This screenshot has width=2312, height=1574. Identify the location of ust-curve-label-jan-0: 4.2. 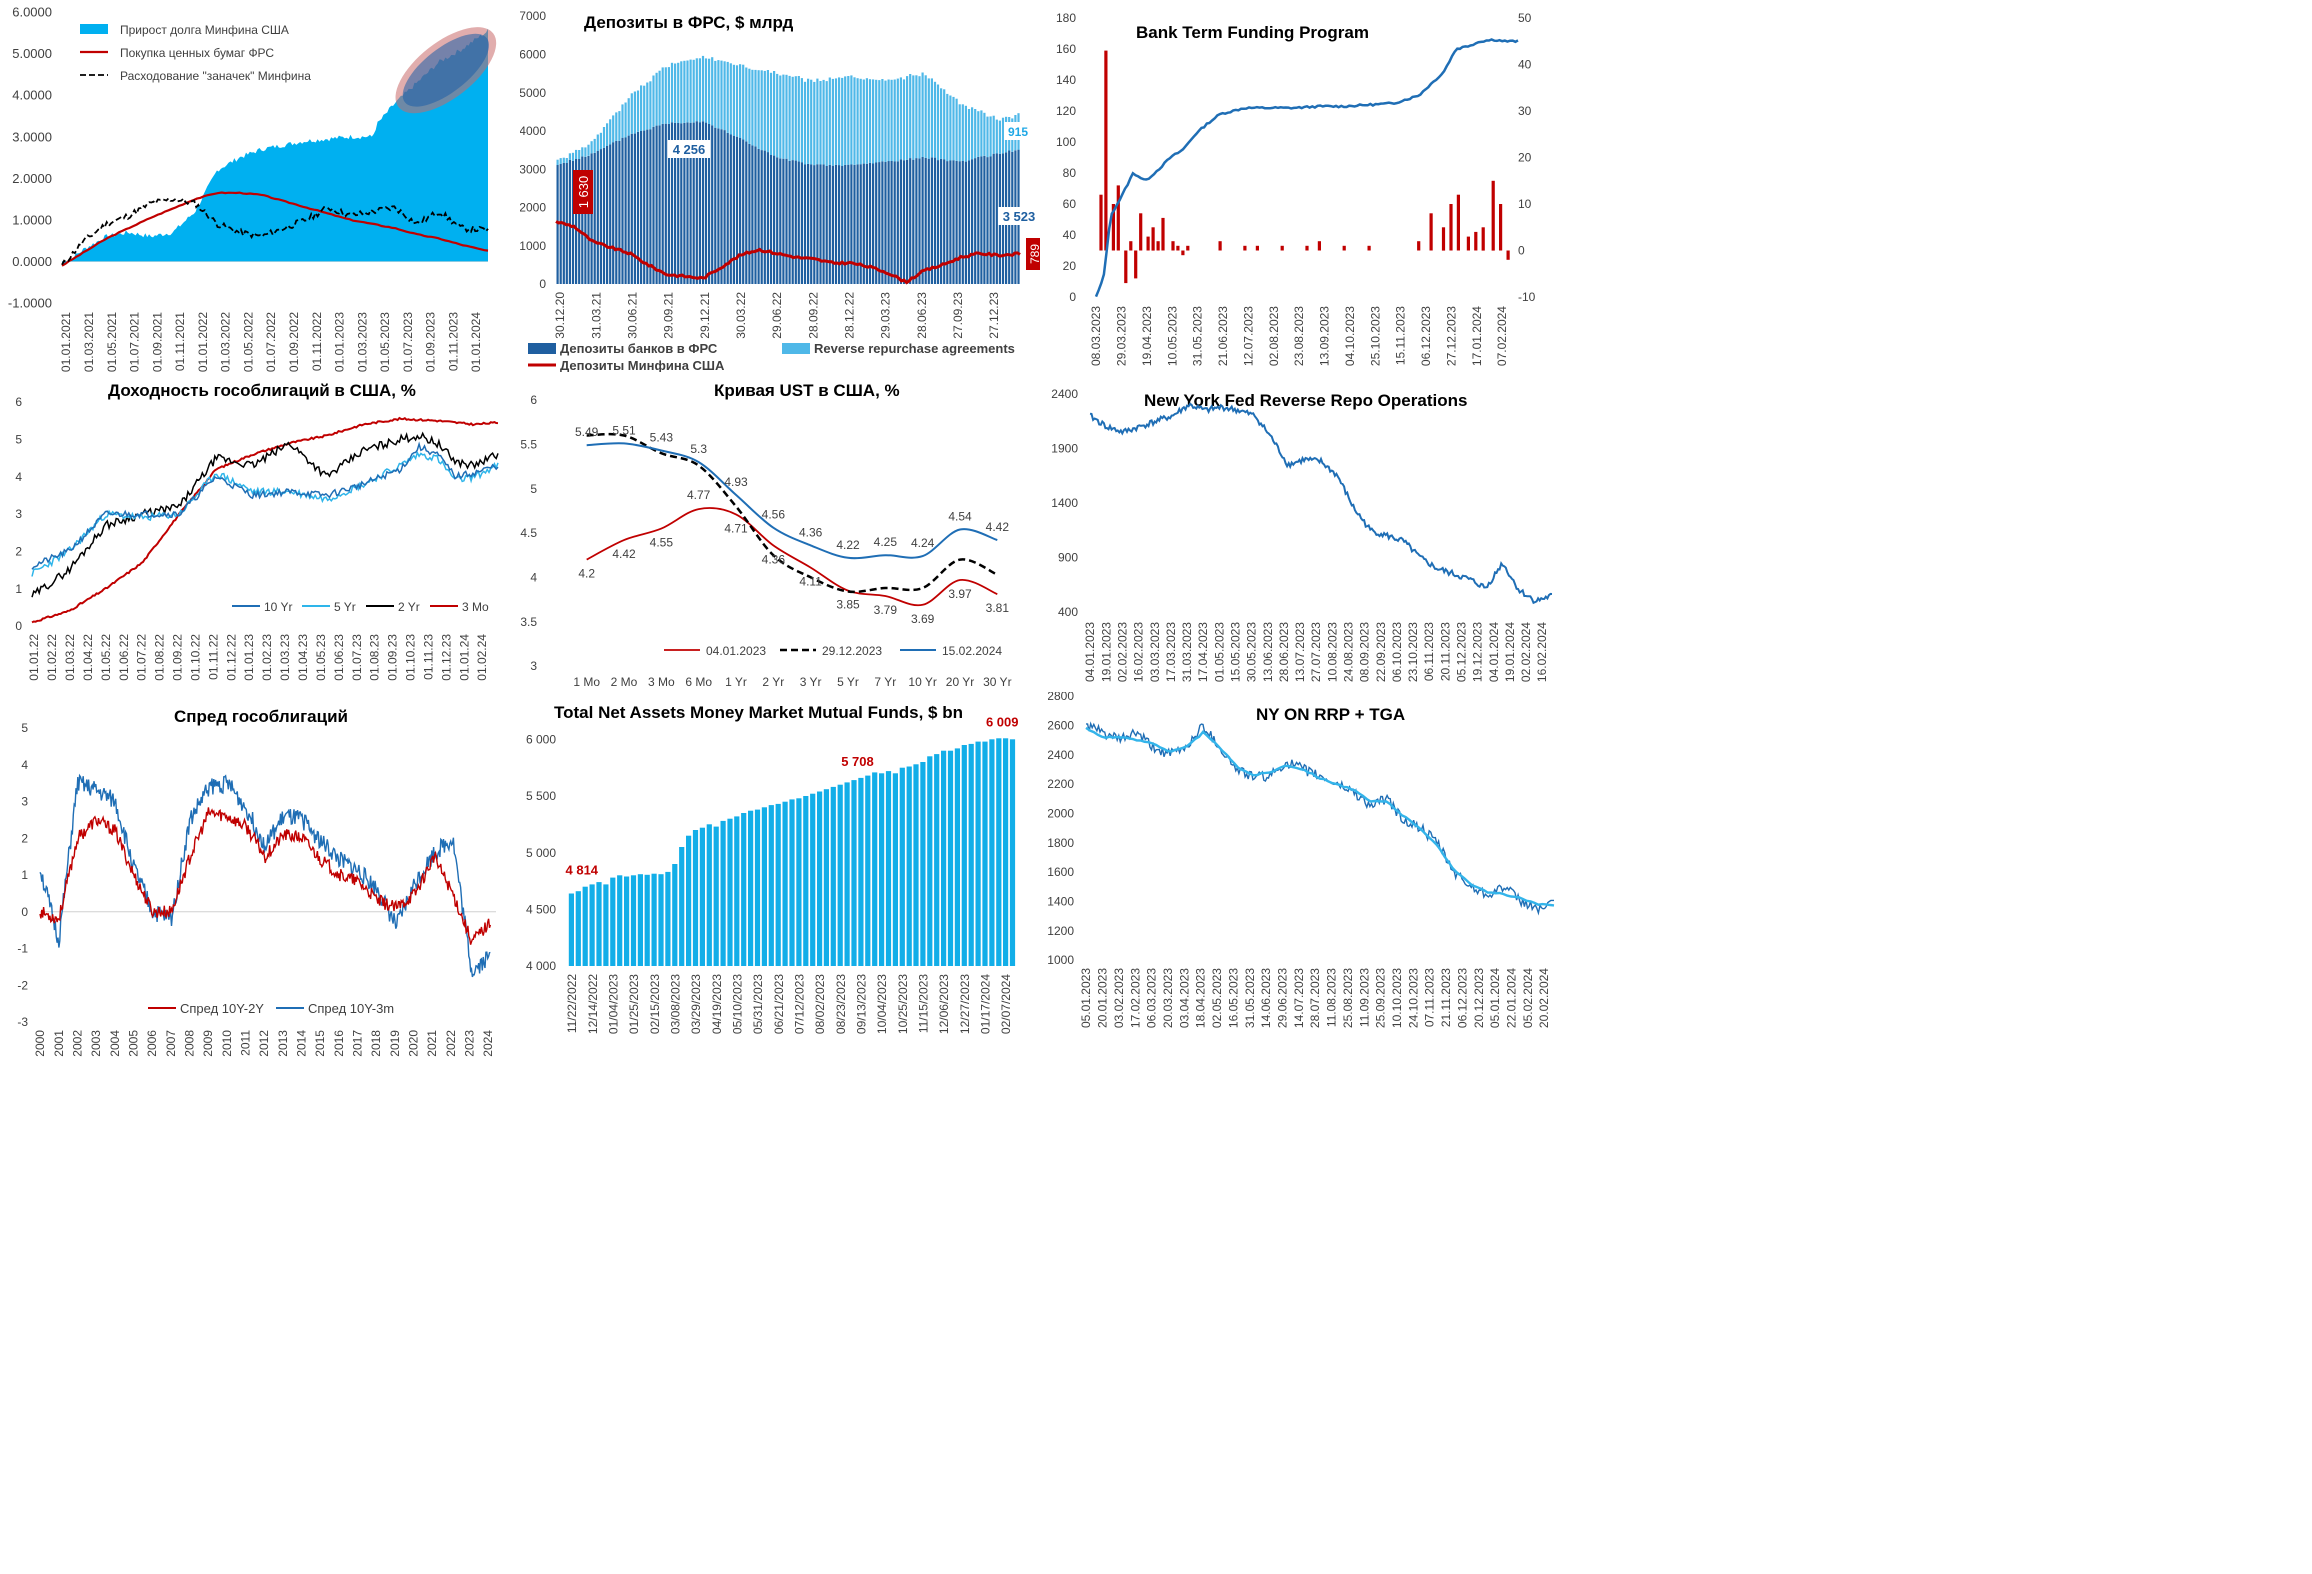
(586, 574).